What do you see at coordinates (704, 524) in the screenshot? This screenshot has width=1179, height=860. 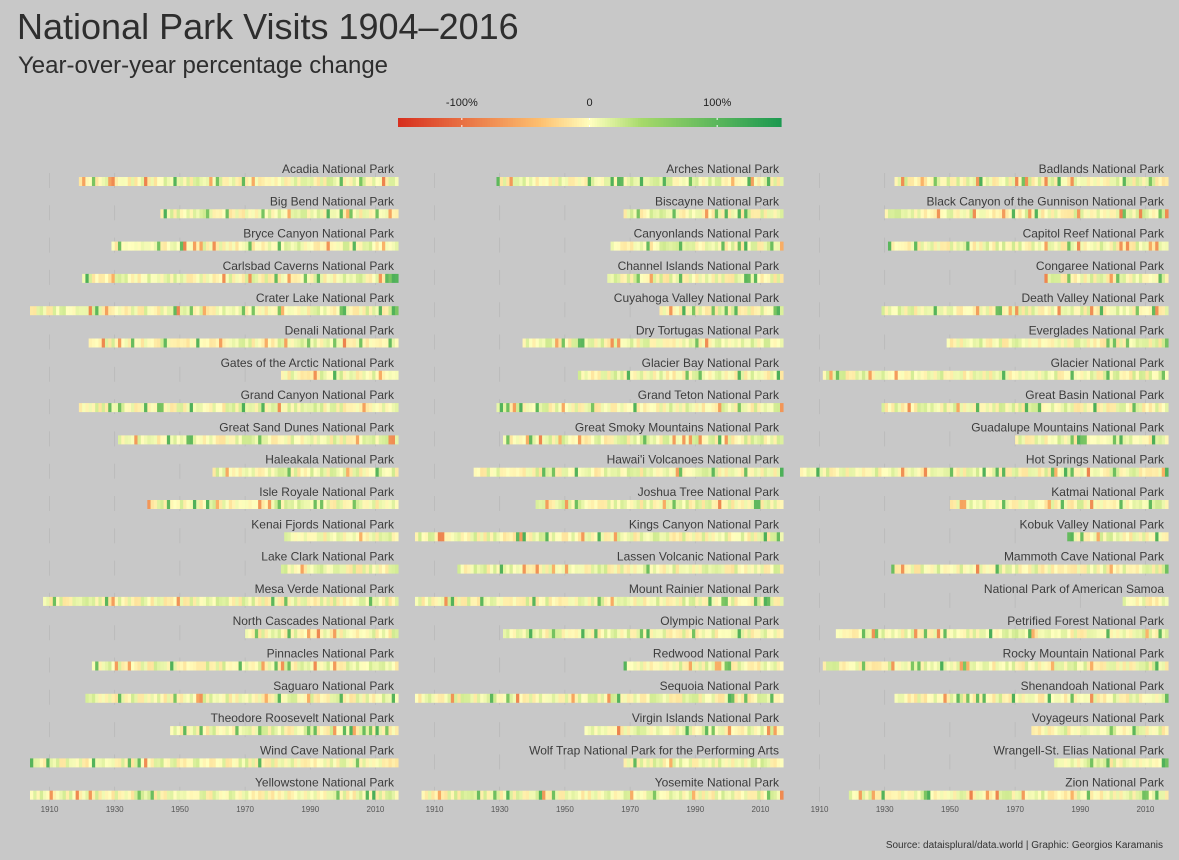 I see `park-label: Kings Canyon National Park` at bounding box center [704, 524].